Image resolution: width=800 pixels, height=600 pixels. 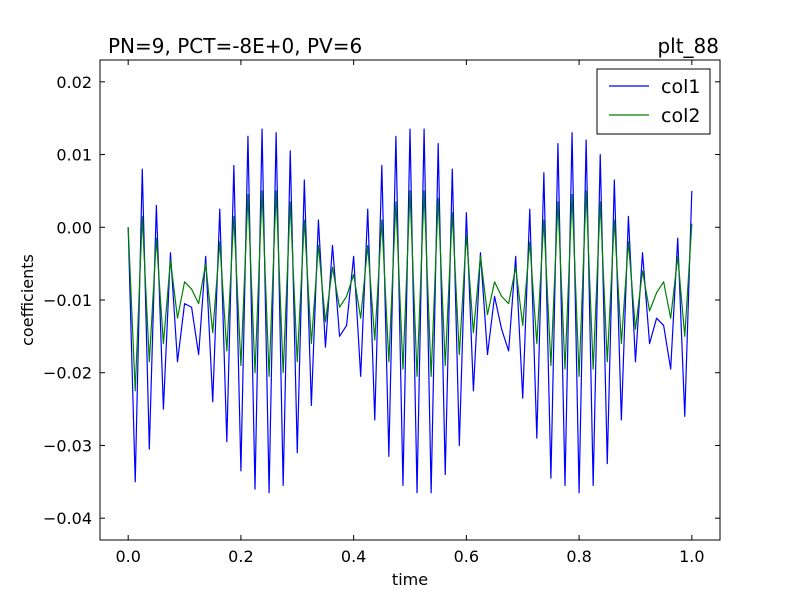 What do you see at coordinates (127, 556) in the screenshot?
I see `x-tick-label: 0.0` at bounding box center [127, 556].